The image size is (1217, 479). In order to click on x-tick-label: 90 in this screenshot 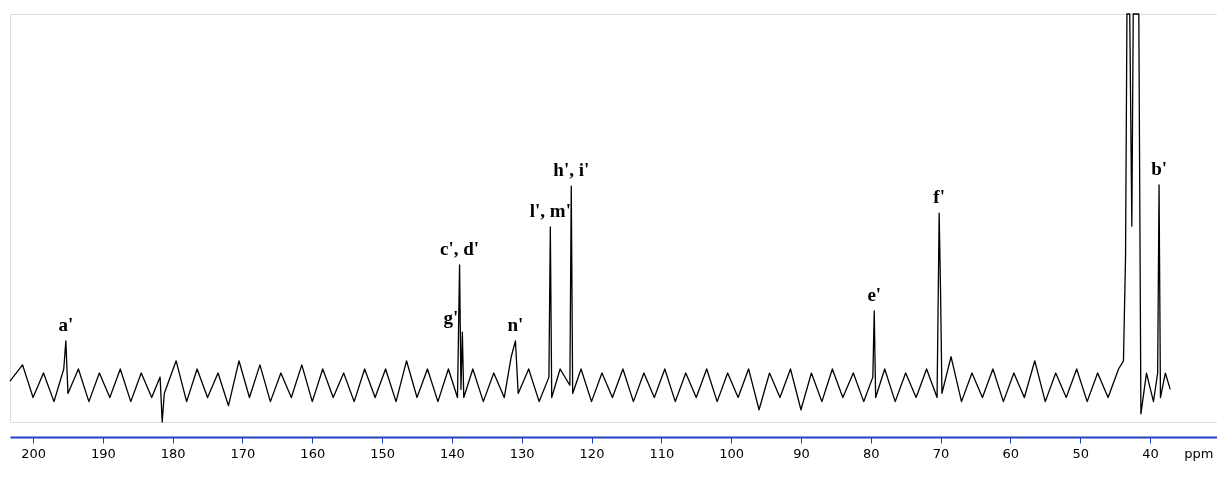, I will do `click(801, 453)`.